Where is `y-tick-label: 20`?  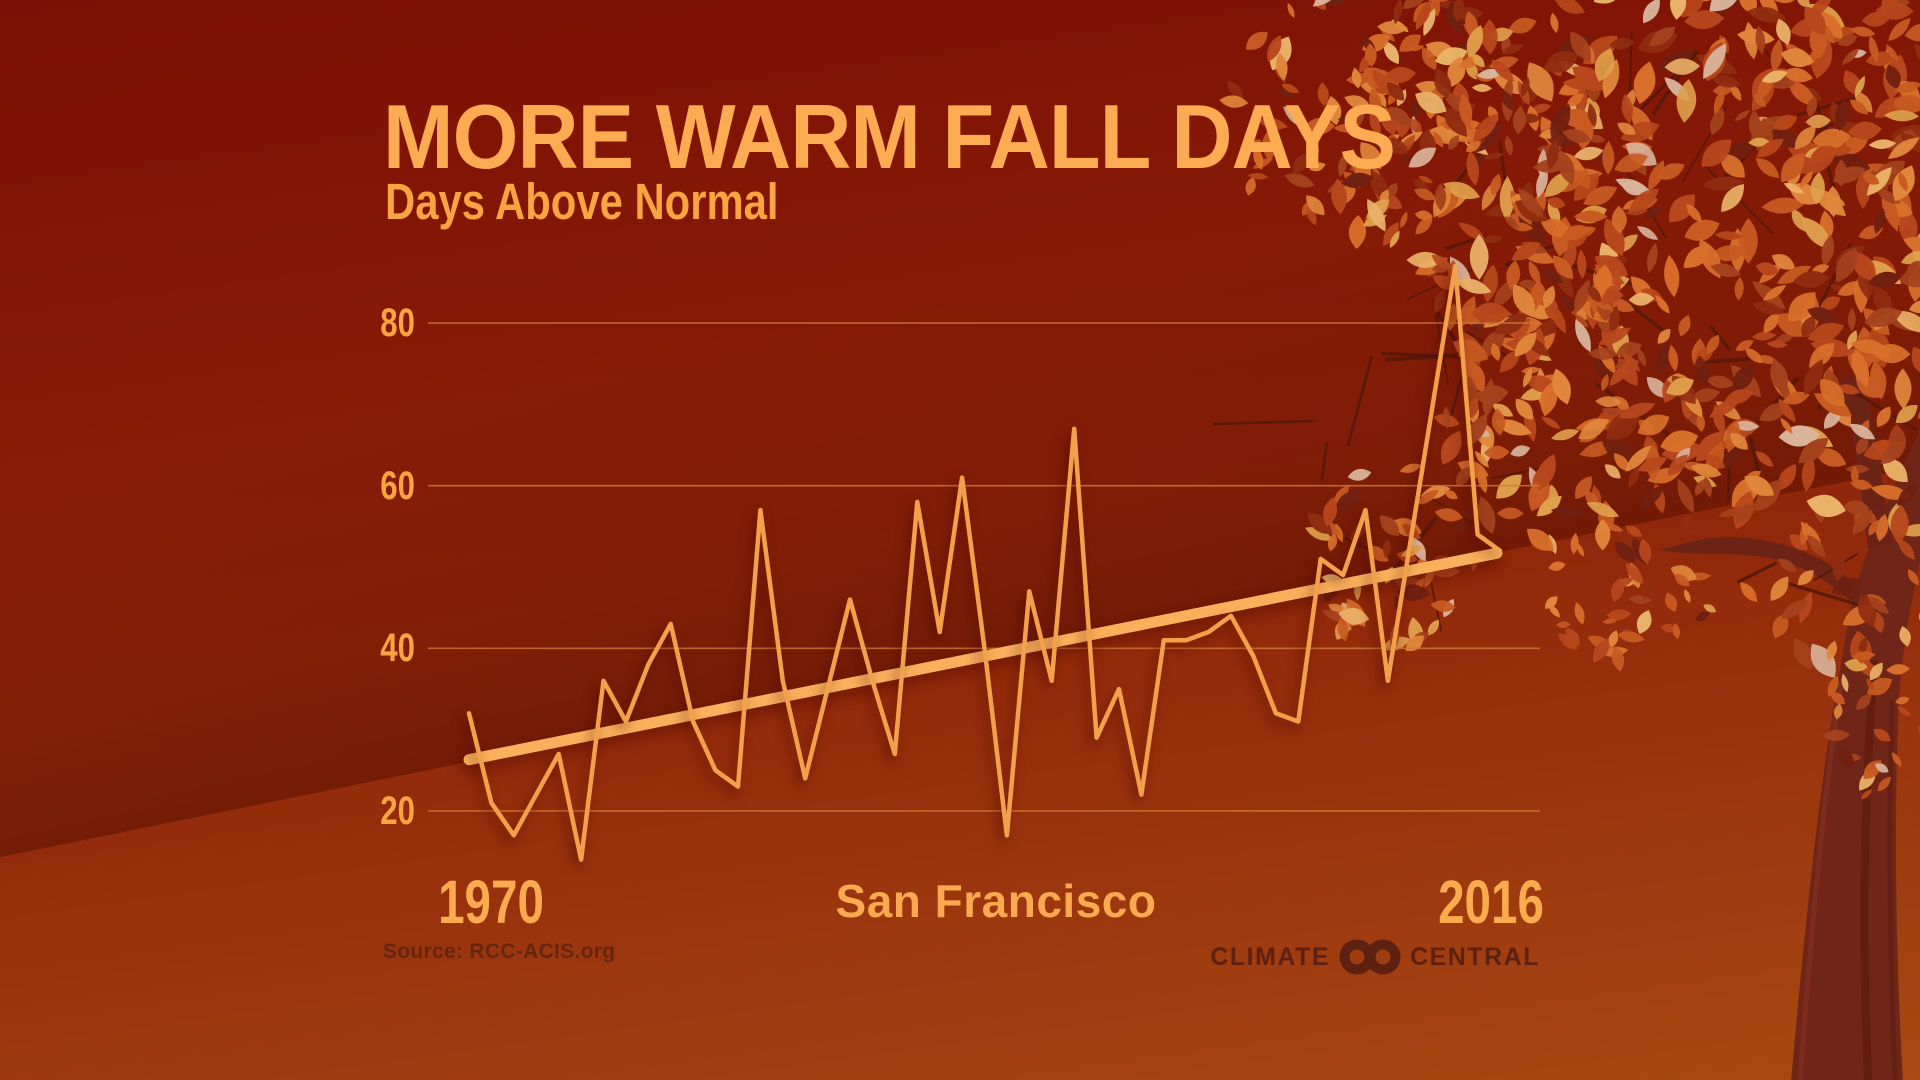 y-tick-label: 20 is located at coordinates (397, 810).